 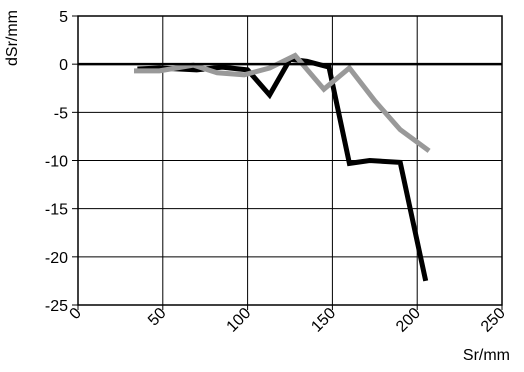 I want to click on x-tick-label: 100, so click(x=239, y=320).